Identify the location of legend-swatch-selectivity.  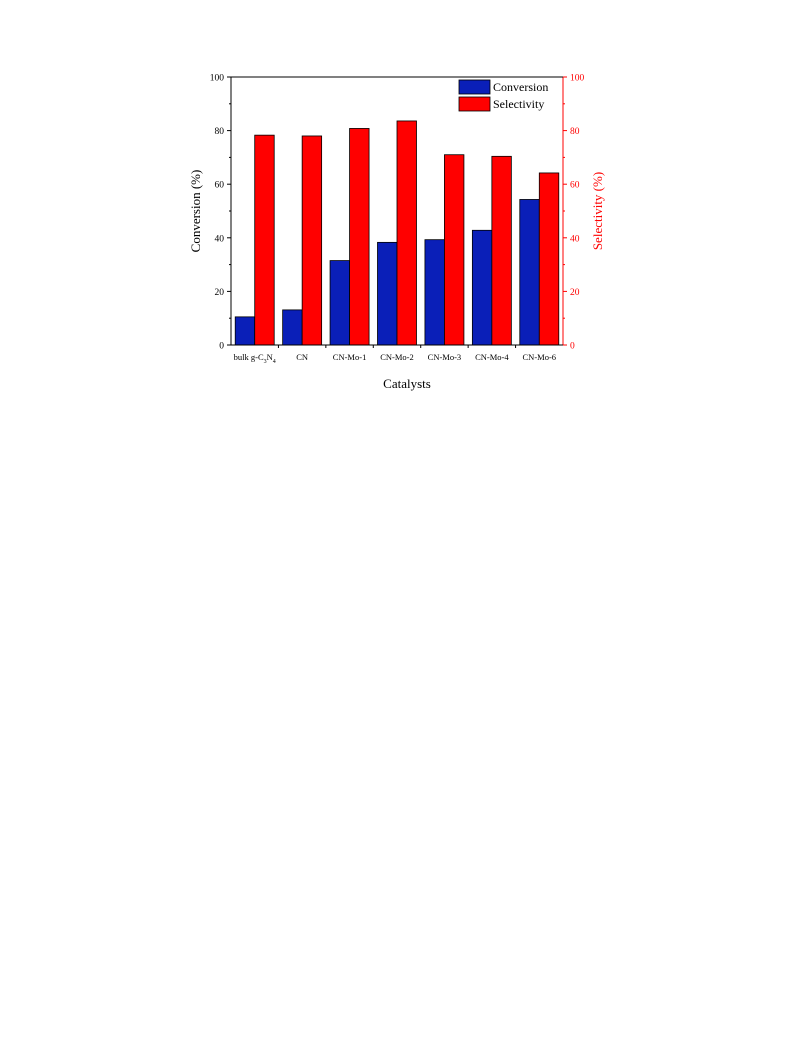
(474, 104).